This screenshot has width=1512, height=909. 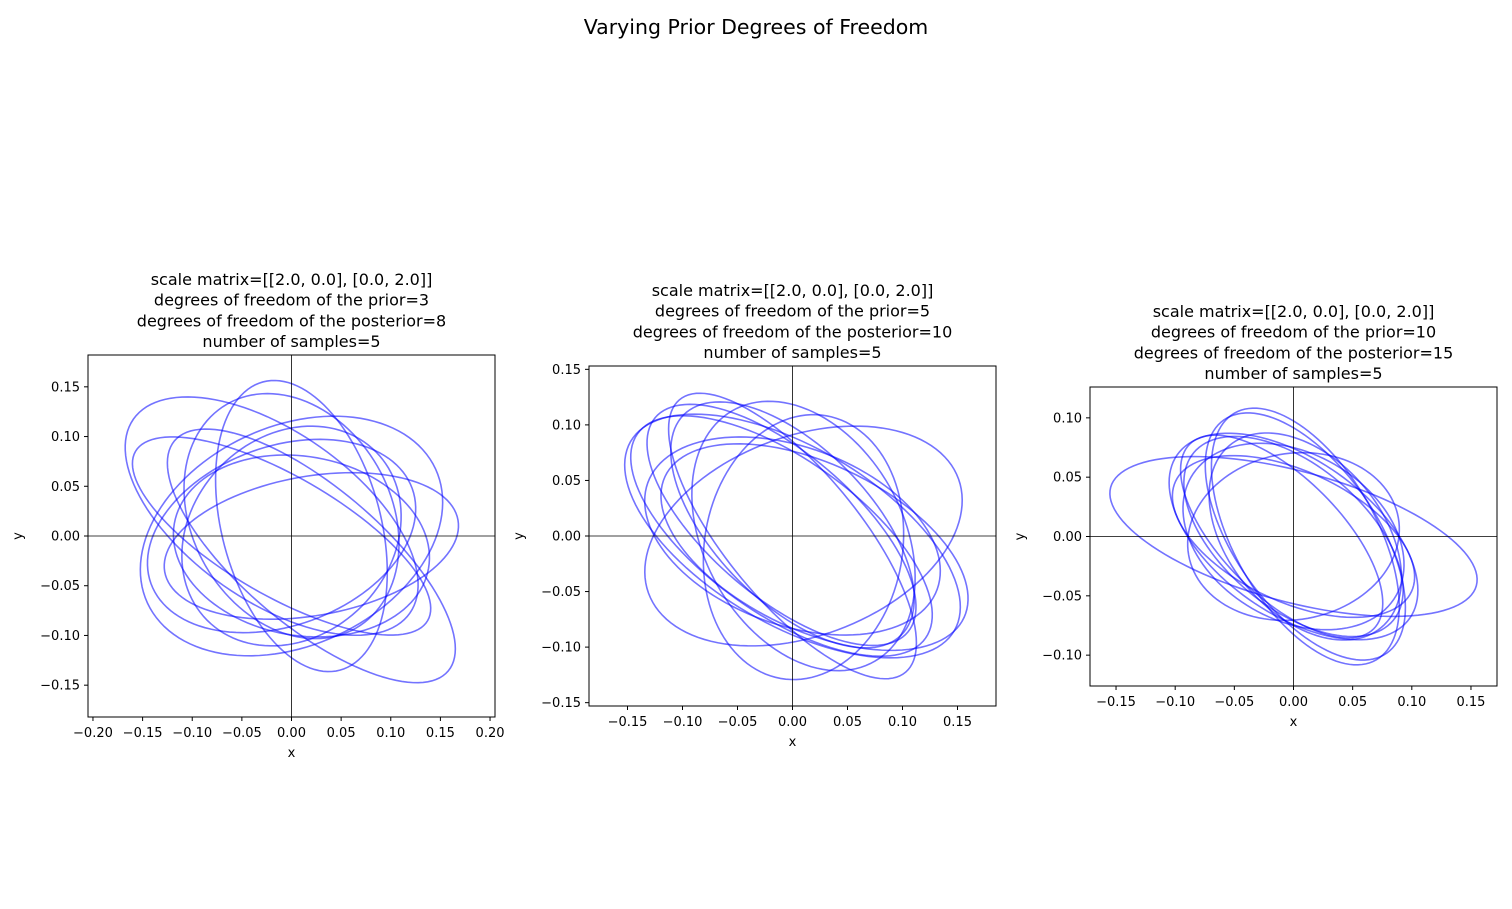 What do you see at coordinates (291, 300) in the screenshot?
I see `subplot-title-line: degrees of freedom of the prior=3` at bounding box center [291, 300].